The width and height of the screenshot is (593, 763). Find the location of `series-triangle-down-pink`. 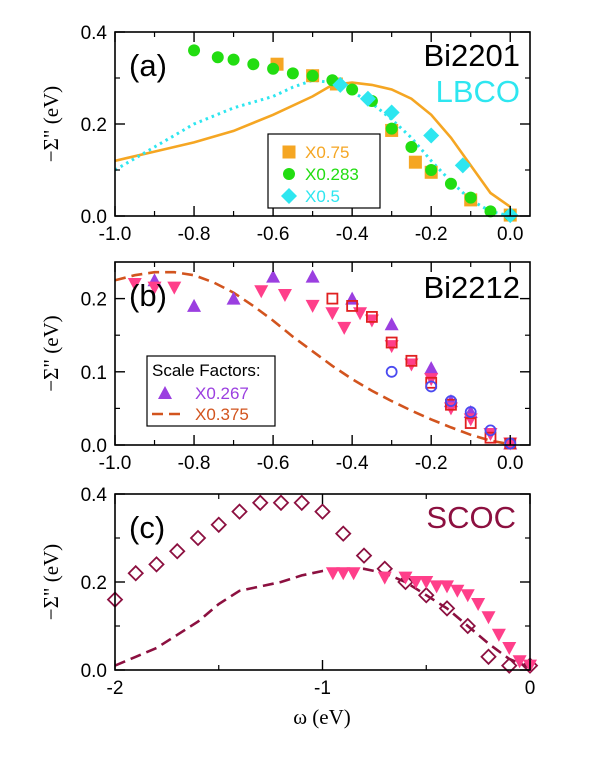

series-triangle-down-pink is located at coordinates (431, 620).